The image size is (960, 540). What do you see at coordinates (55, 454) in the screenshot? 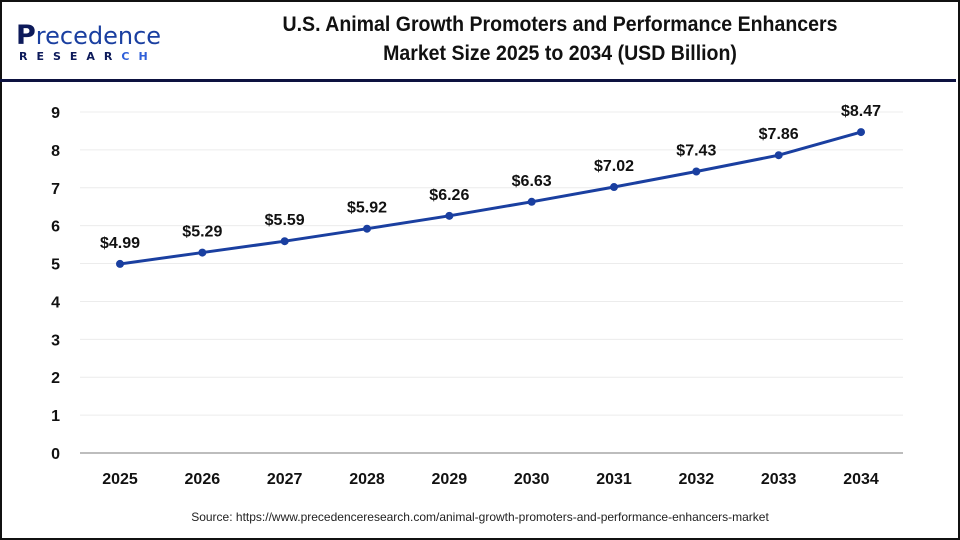
I see `y-tick-label: 0` at bounding box center [55, 454].